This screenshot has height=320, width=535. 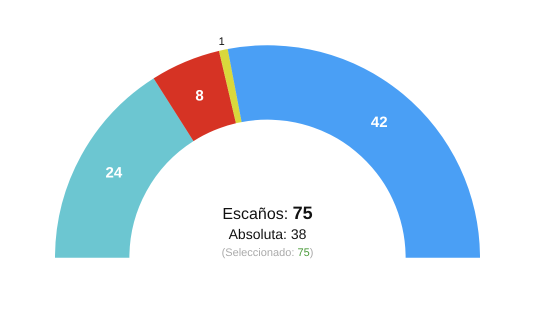 I want to click on text: (Seleccionado: 75), so click(x=267, y=253).